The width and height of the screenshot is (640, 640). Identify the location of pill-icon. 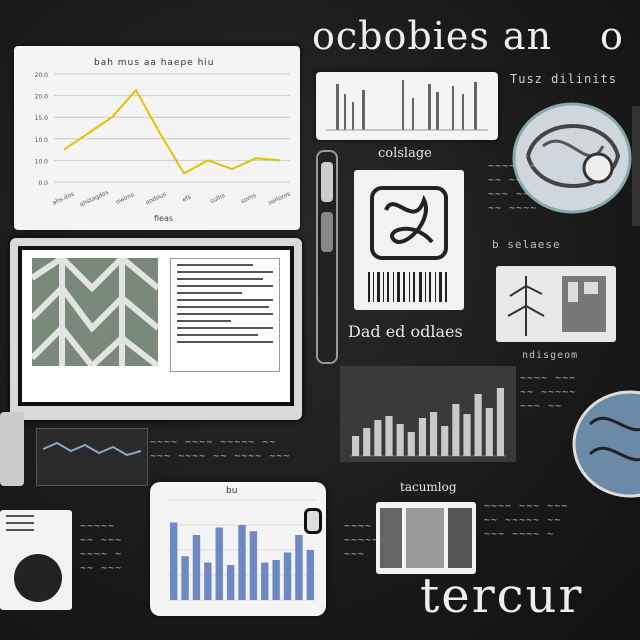
(313, 521).